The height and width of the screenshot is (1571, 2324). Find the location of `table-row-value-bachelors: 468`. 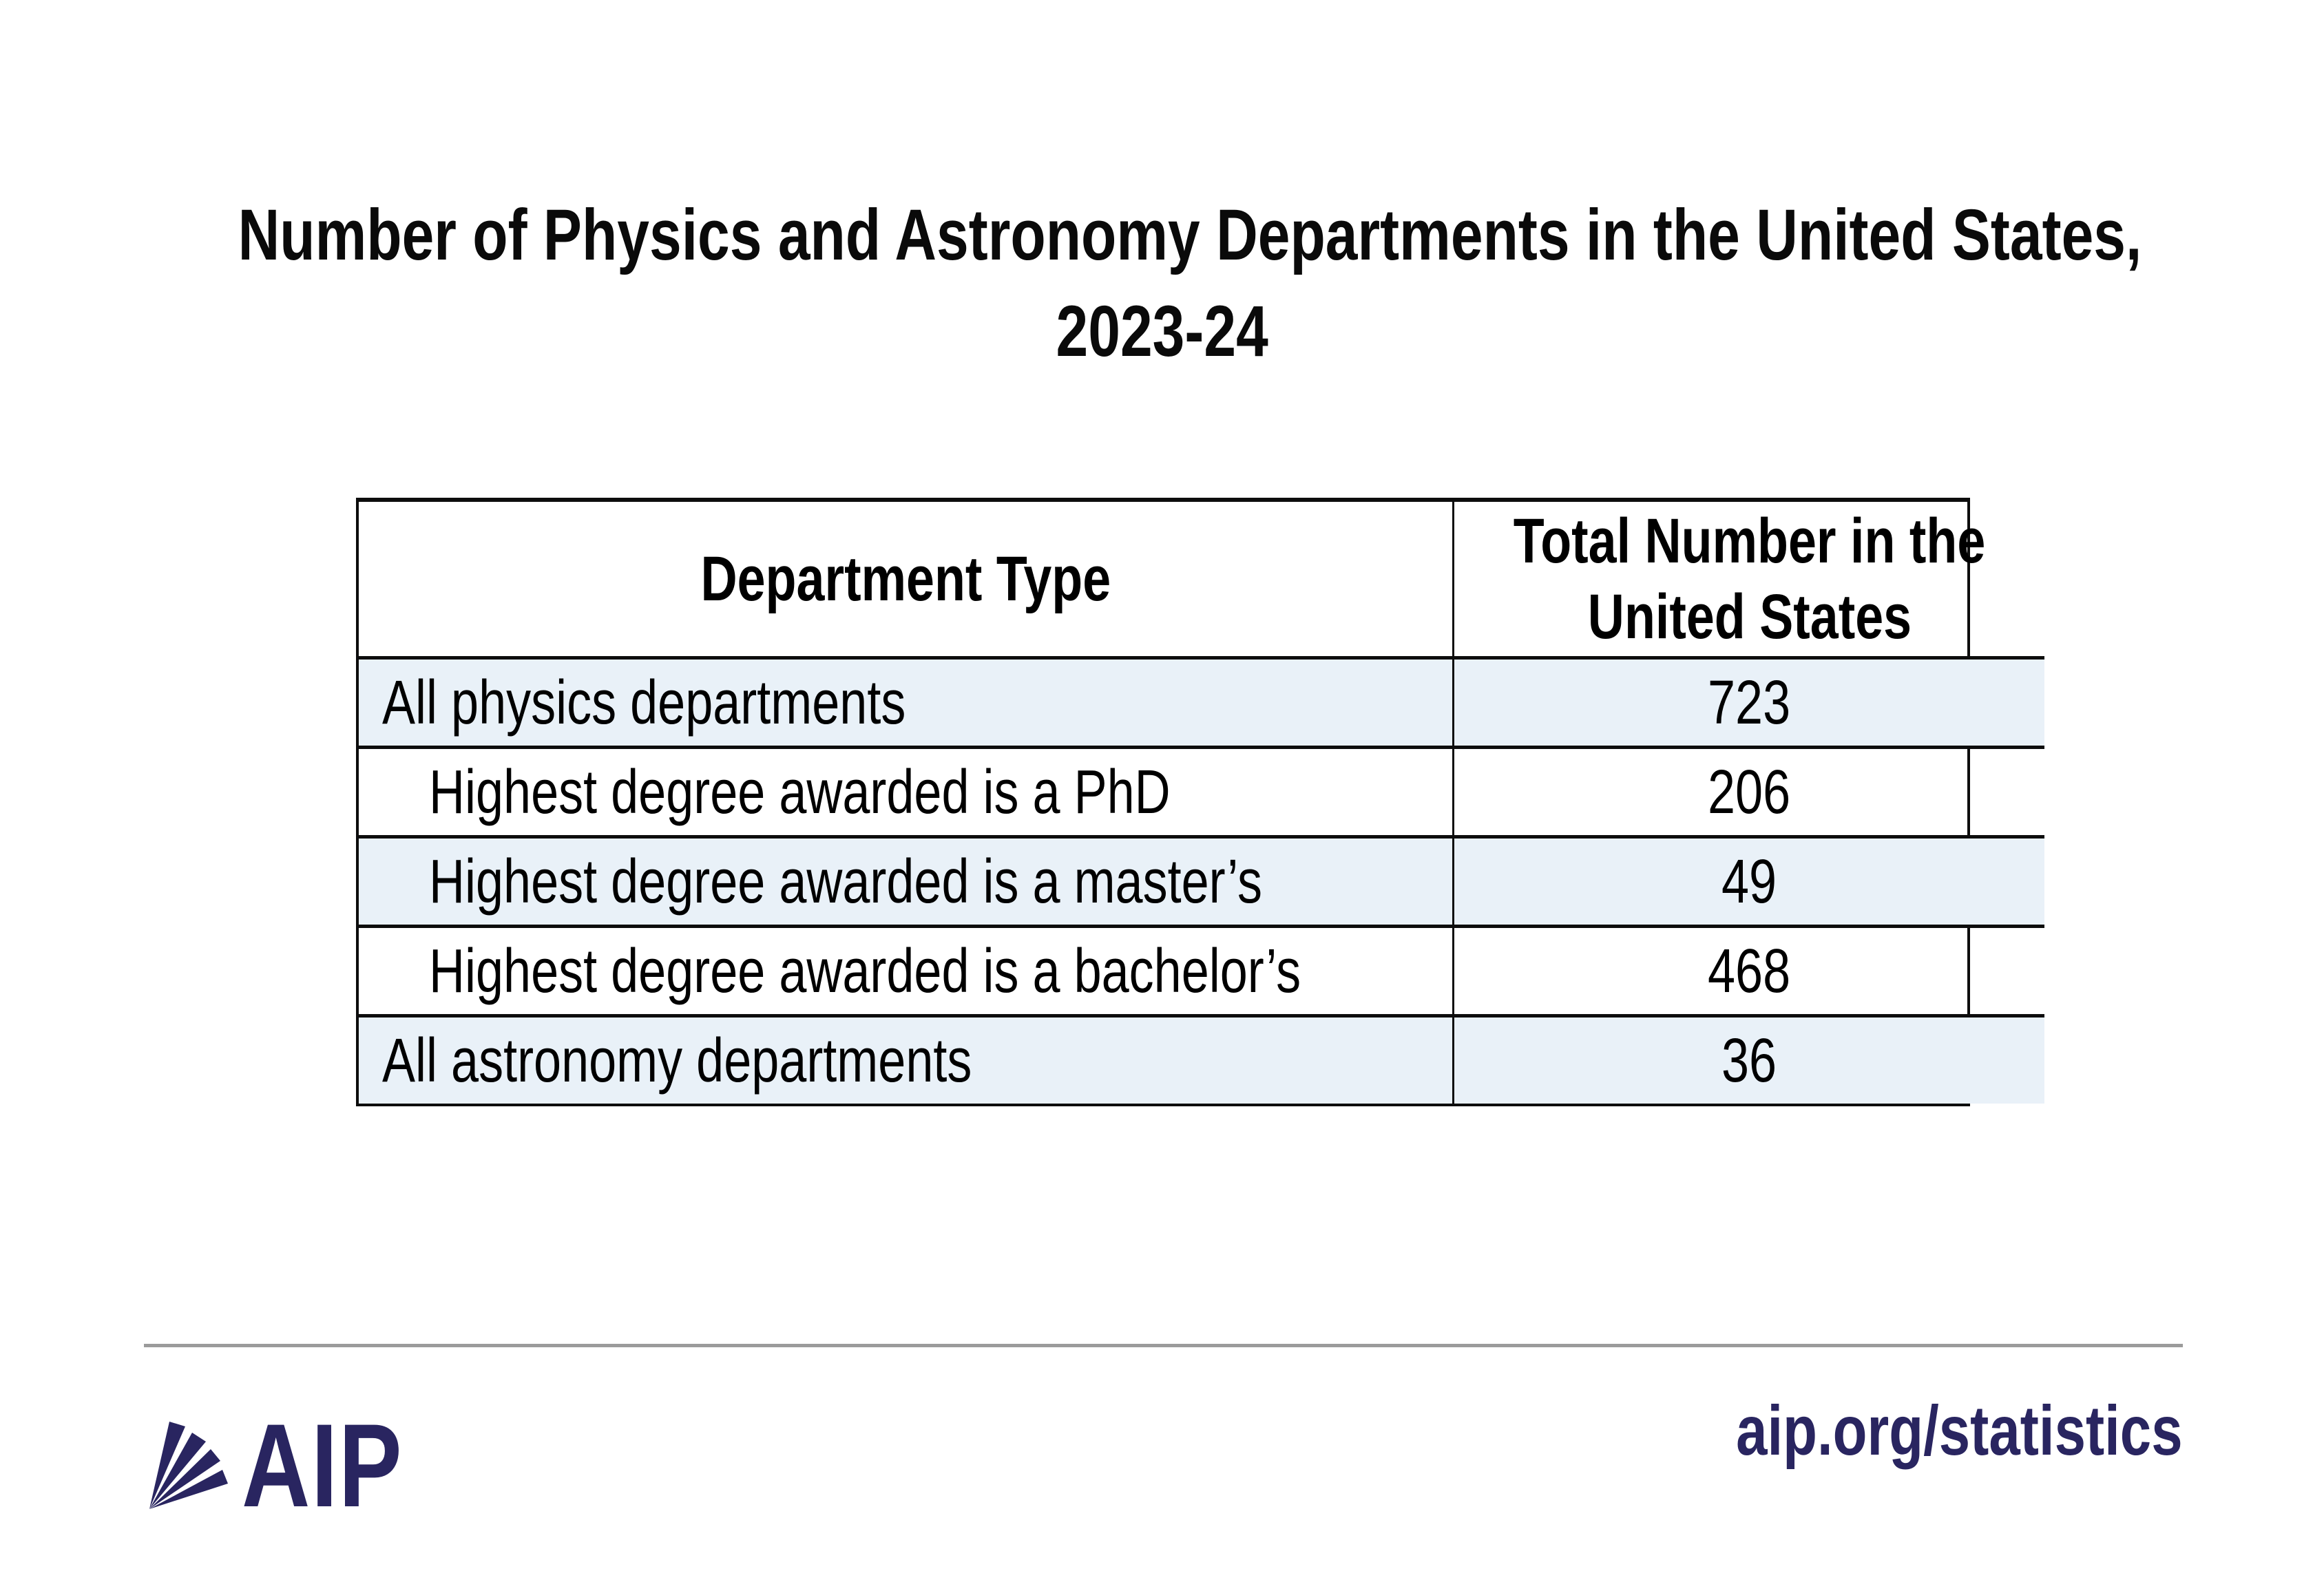

table-row-value-bachelors: 468 is located at coordinates (1748, 970).